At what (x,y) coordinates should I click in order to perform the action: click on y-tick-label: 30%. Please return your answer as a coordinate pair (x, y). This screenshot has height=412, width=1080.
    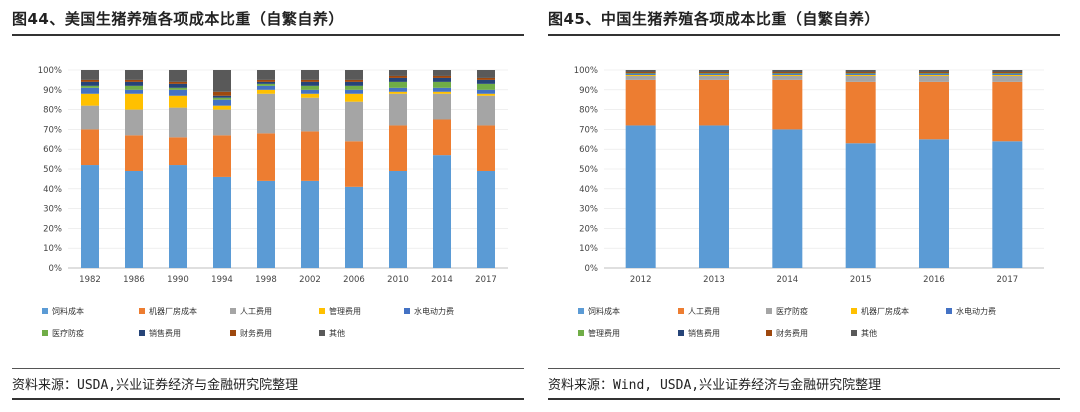
    Looking at the image, I should click on (588, 210).